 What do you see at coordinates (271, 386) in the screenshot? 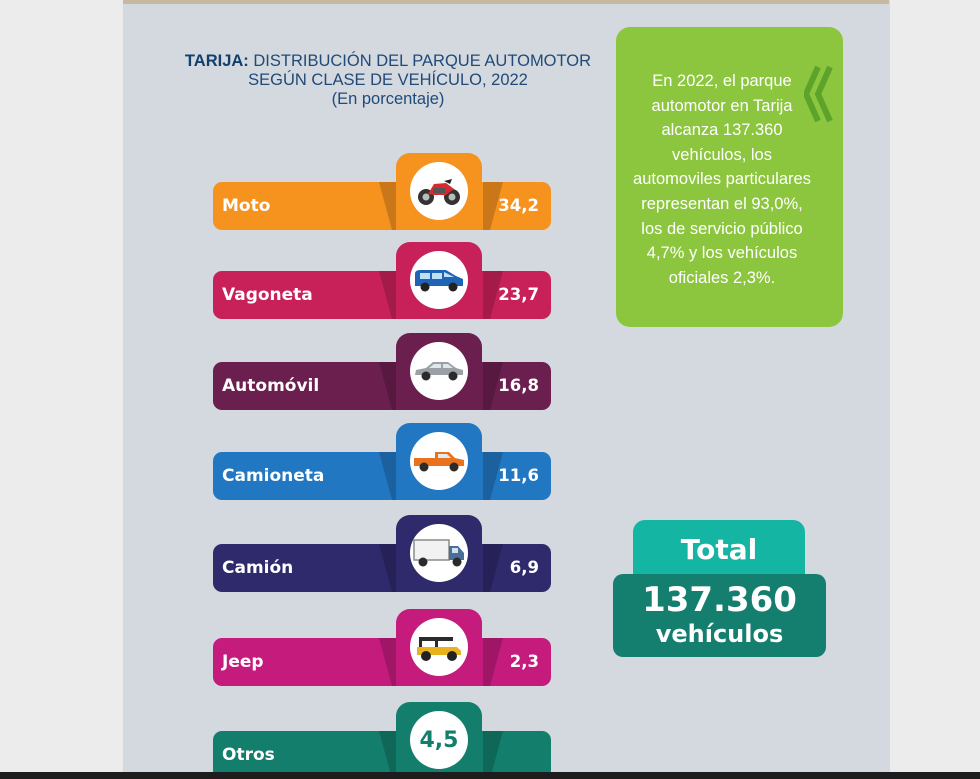
I see `bar-label-automovil: Automóvil` at bounding box center [271, 386].